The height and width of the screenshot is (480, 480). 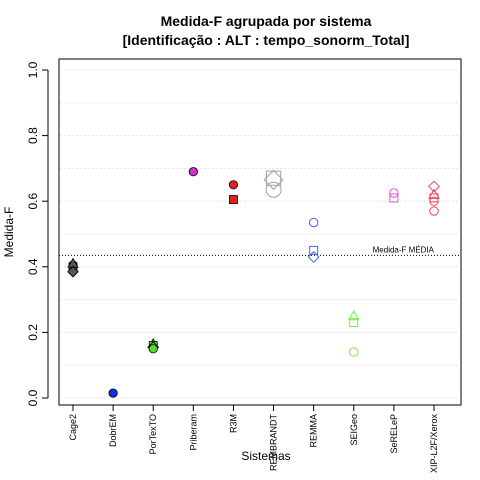 I want to click on y-tick-label: 0.6, so click(x=33, y=201).